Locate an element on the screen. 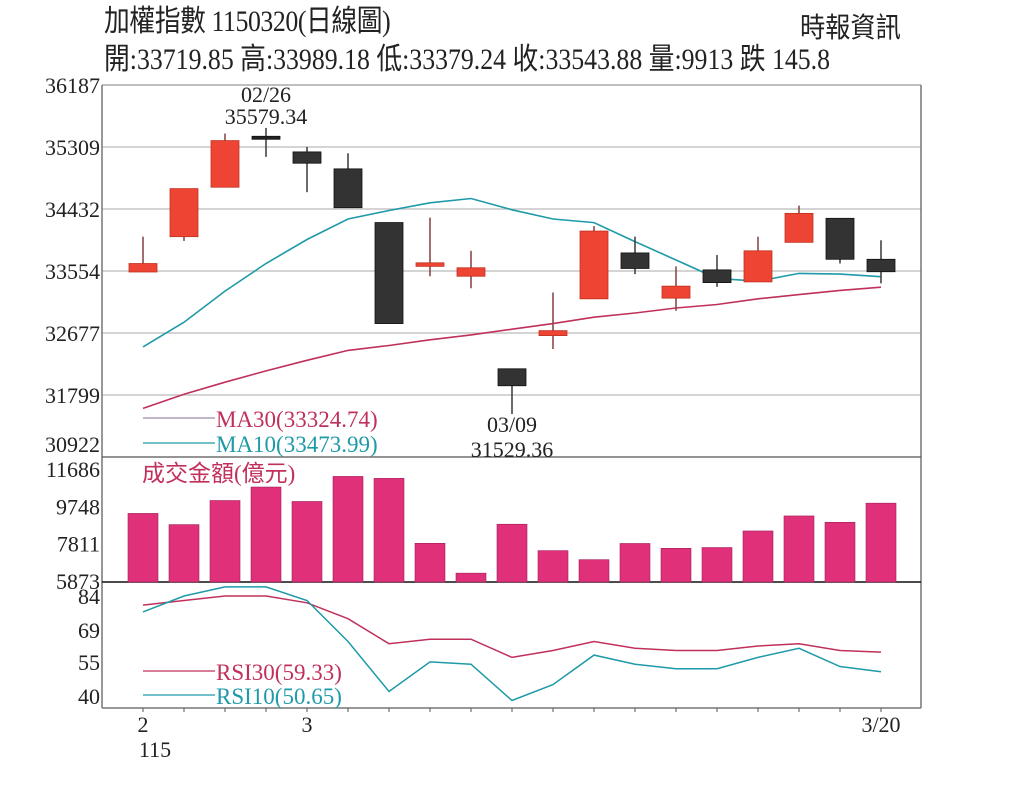 Image resolution: width=1024 pixels, height=788 pixels. volume-tick-label: 5873 is located at coordinates (78, 581).